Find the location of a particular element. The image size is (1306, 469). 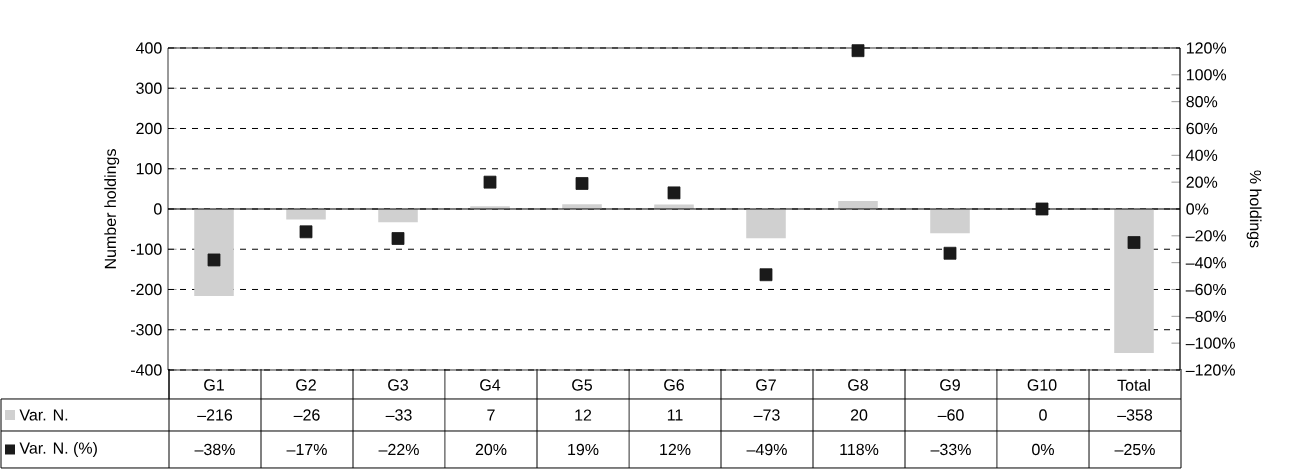

y2-tick-label: –20% is located at coordinates (1206, 236).